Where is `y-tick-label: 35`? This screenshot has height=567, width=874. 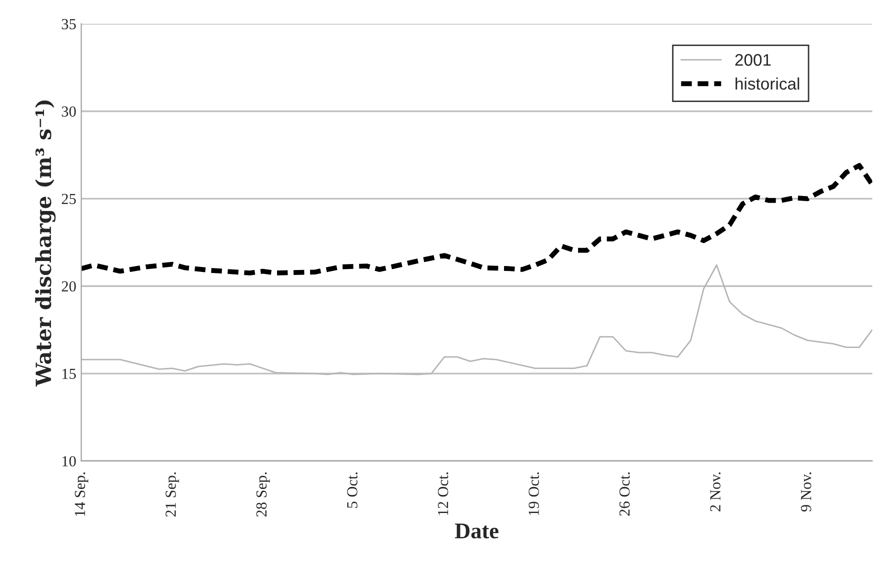 y-tick-label: 35 is located at coordinates (69, 24).